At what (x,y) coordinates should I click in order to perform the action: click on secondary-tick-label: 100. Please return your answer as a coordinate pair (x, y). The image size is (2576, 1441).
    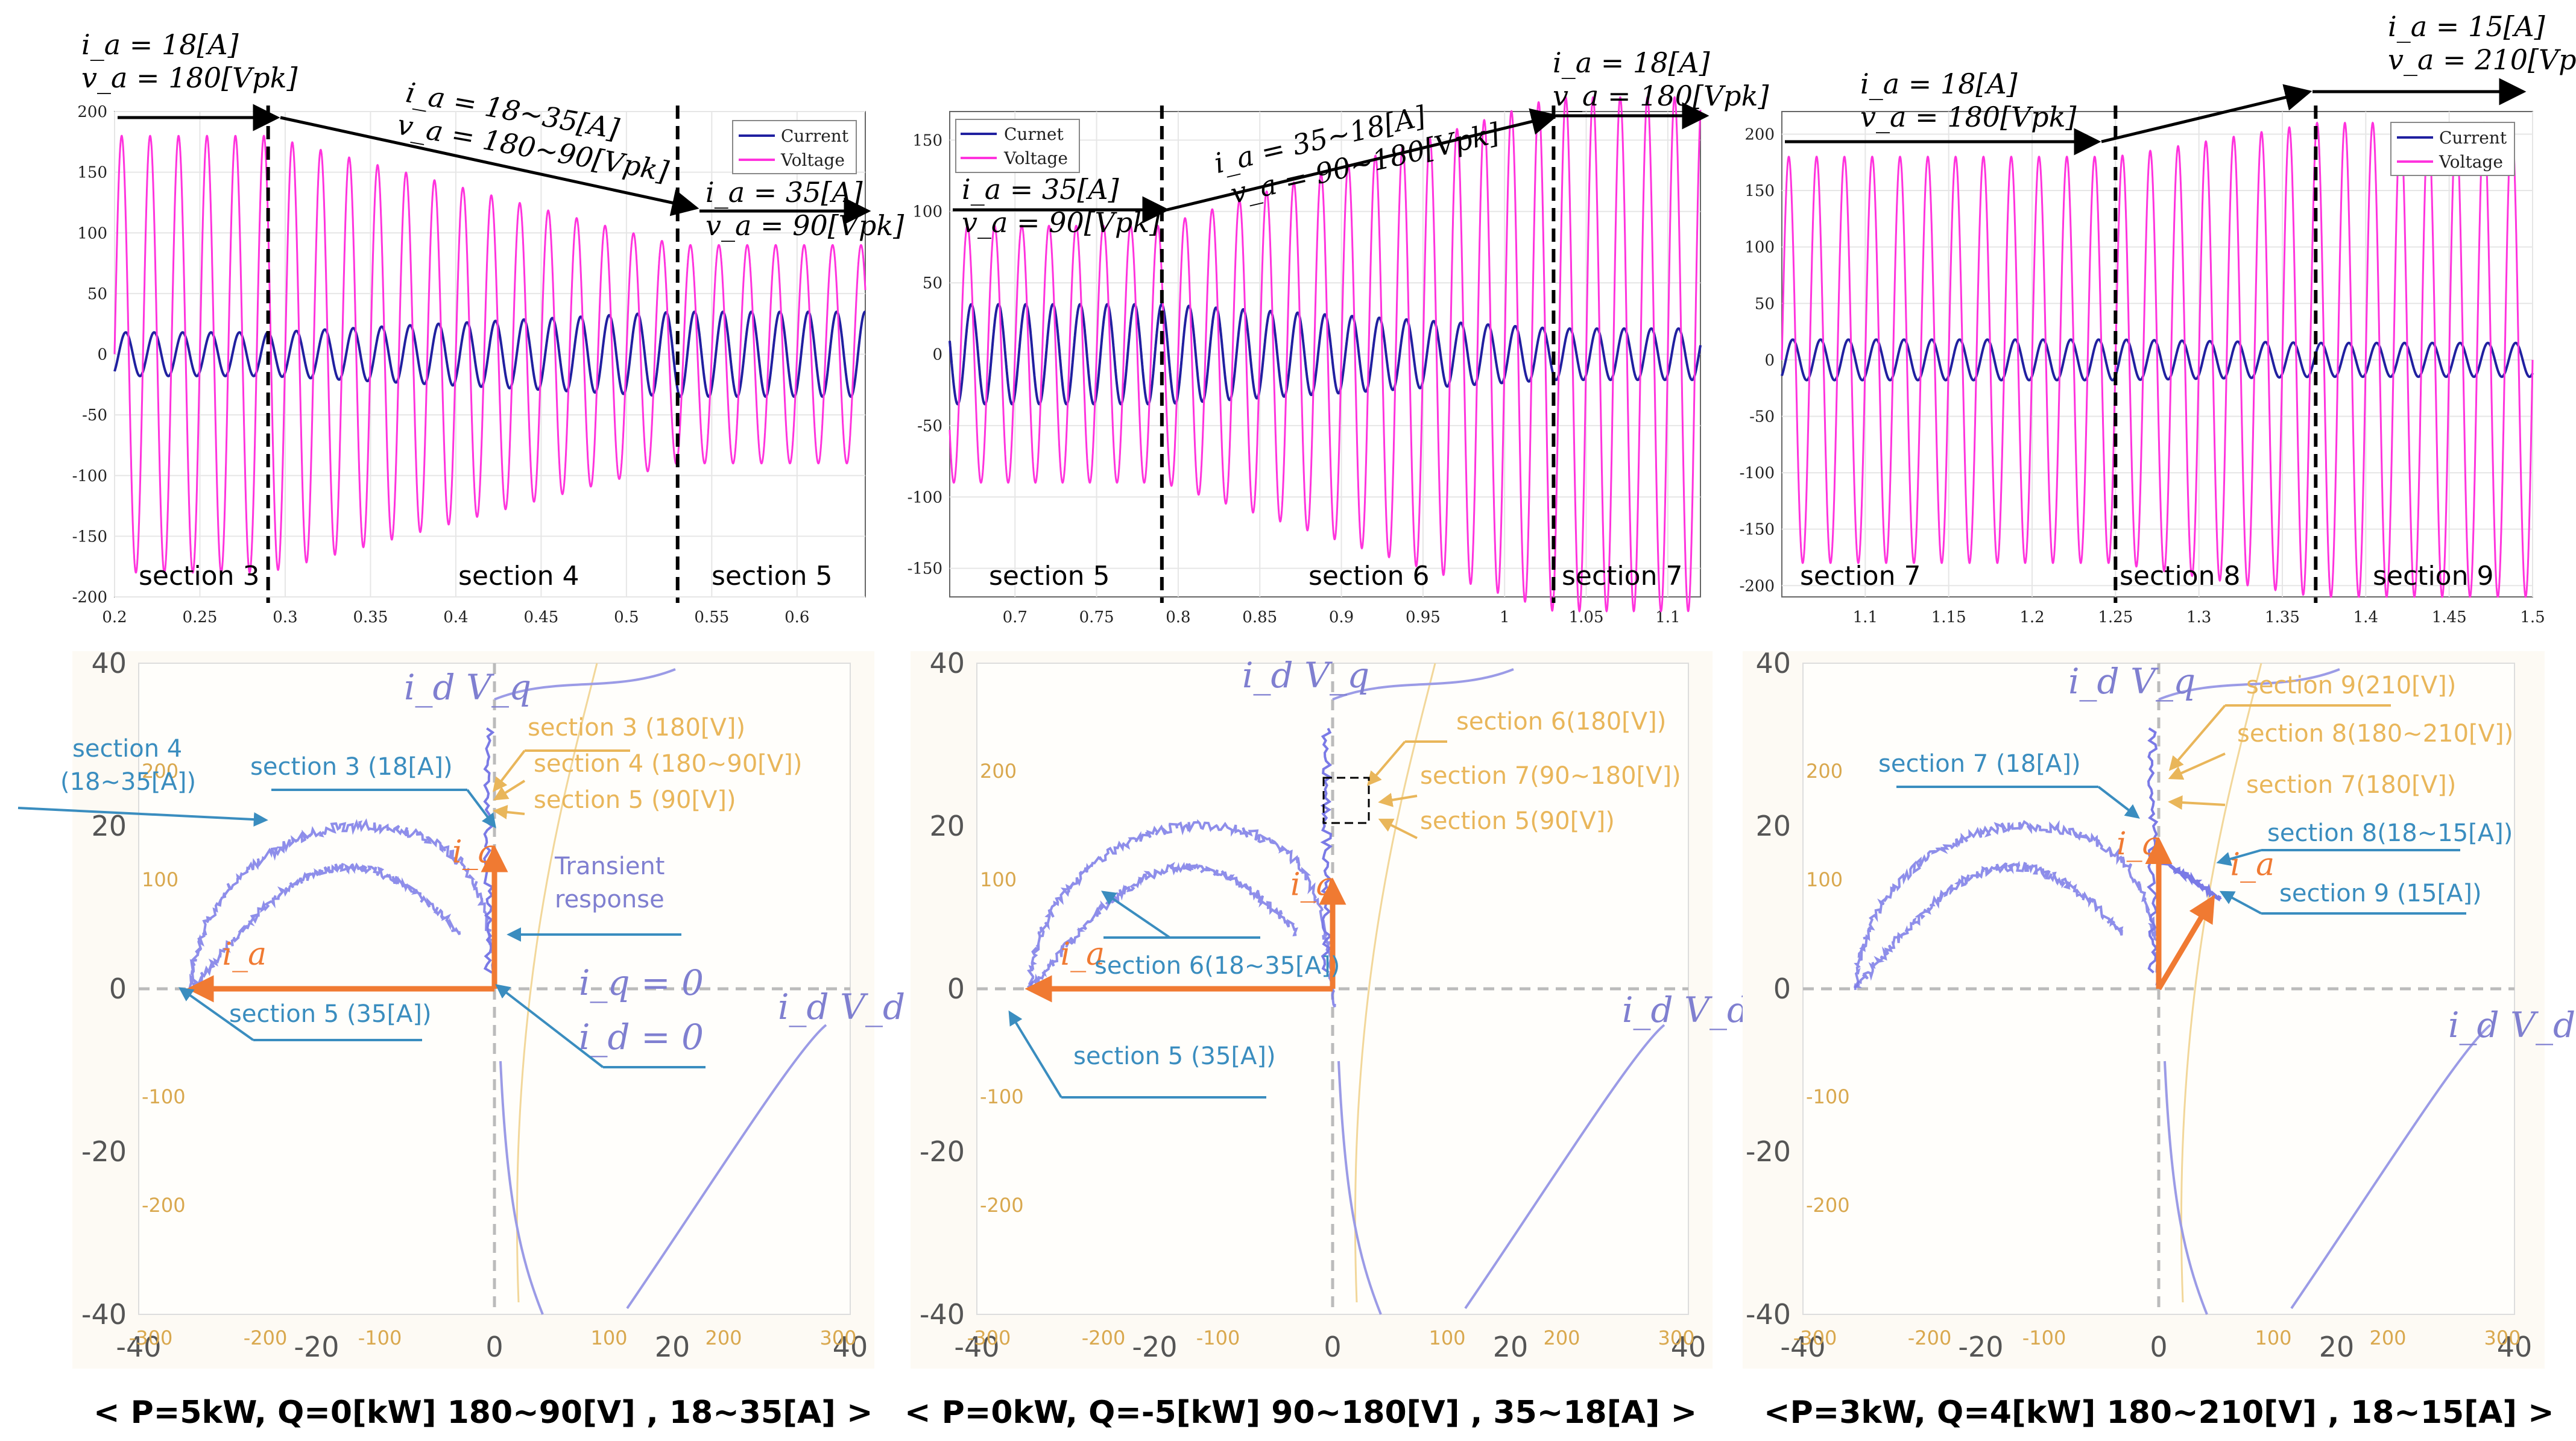
    Looking at the image, I should click on (2273, 1337).